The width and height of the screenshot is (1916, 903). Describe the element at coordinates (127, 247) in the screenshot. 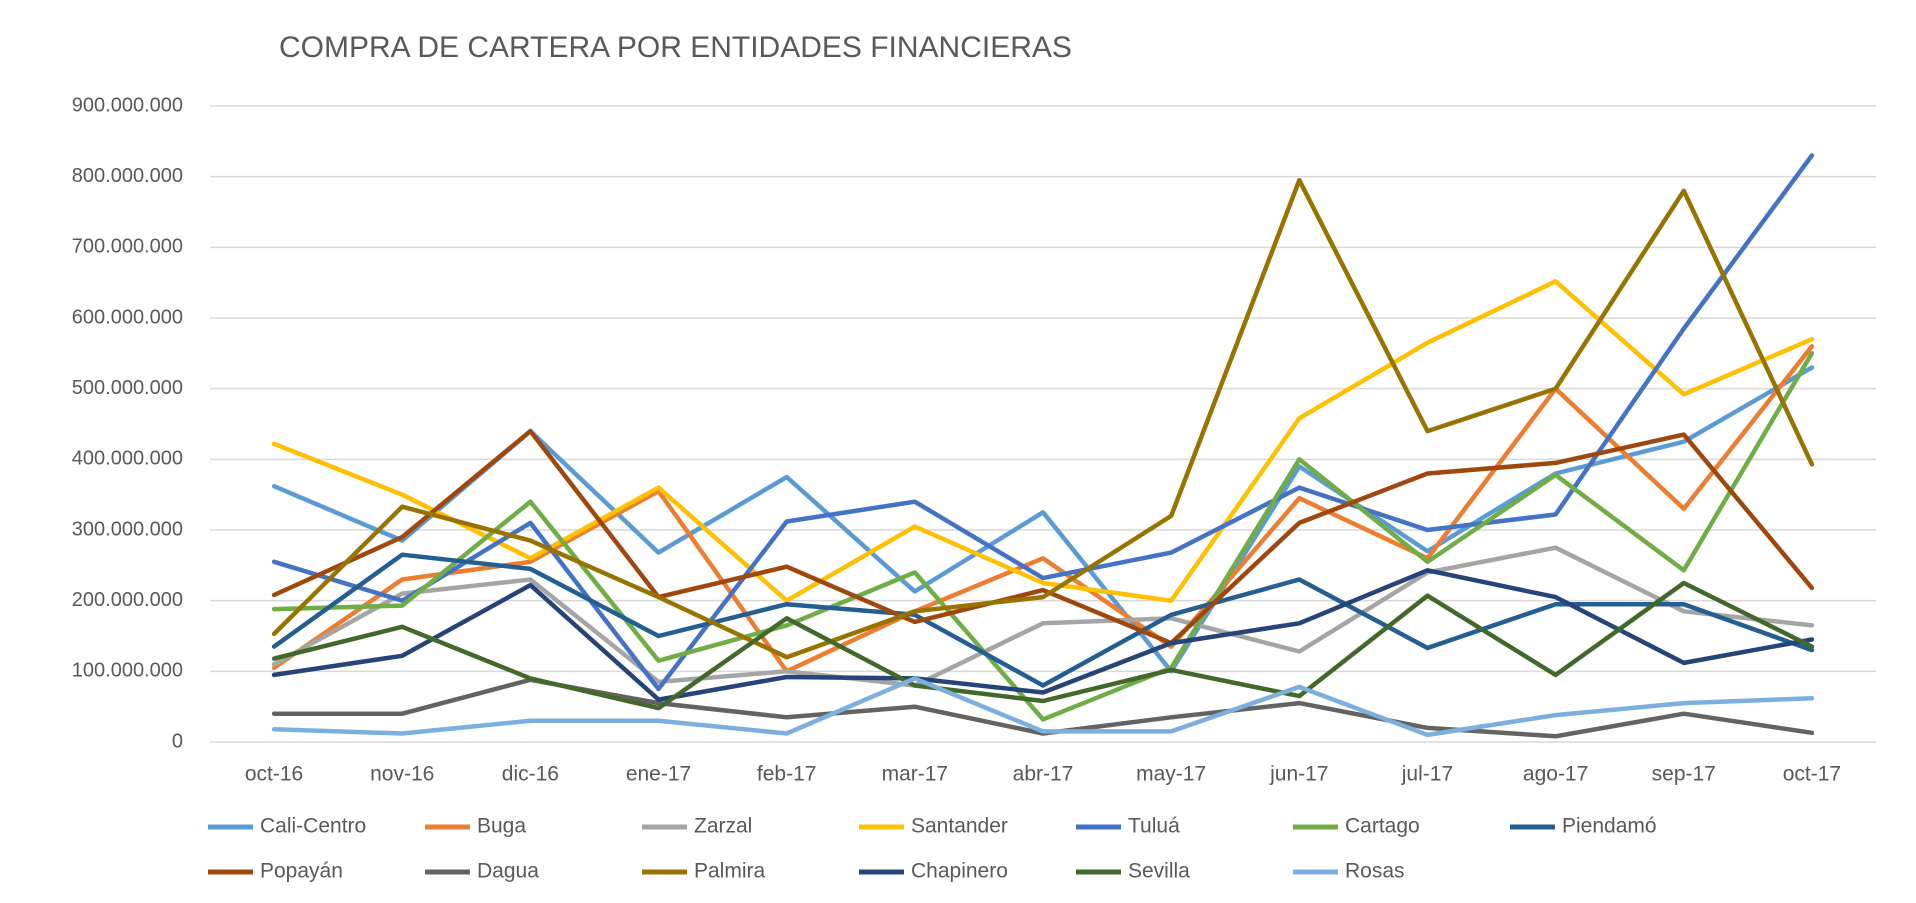

I see `y-tick-label: 700.000.000` at that location.